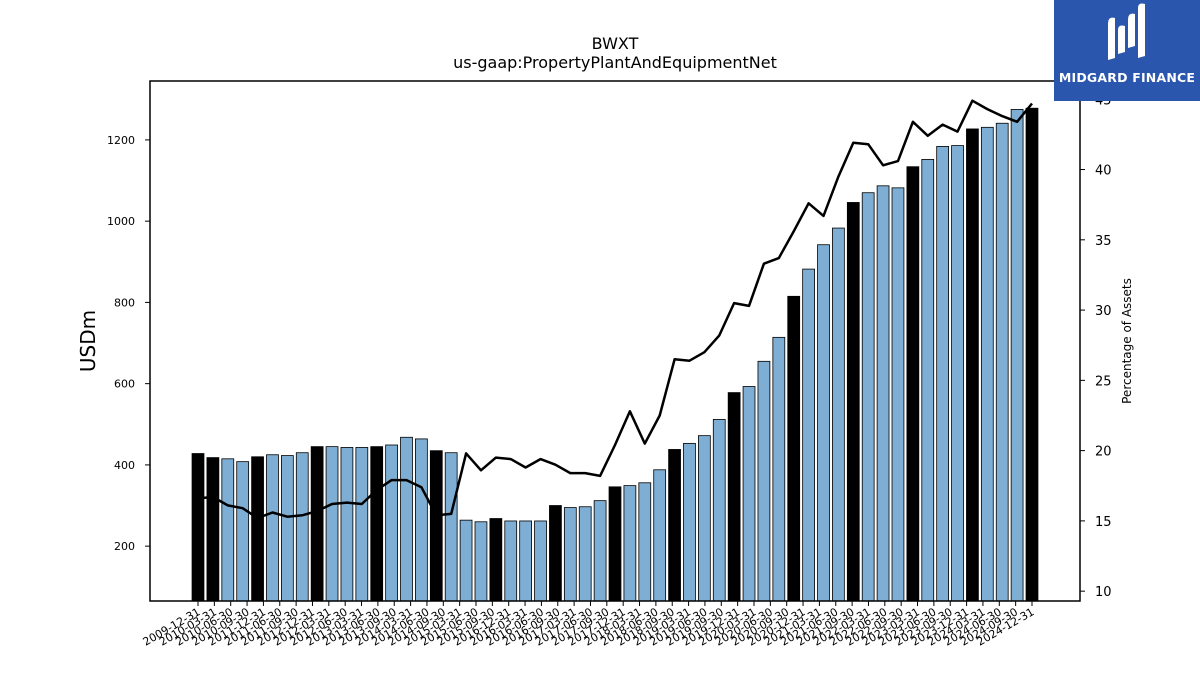 This screenshot has height=675, width=1200. What do you see at coordinates (124, 546) in the screenshot?
I see `y-tick-label: 200` at bounding box center [124, 546].